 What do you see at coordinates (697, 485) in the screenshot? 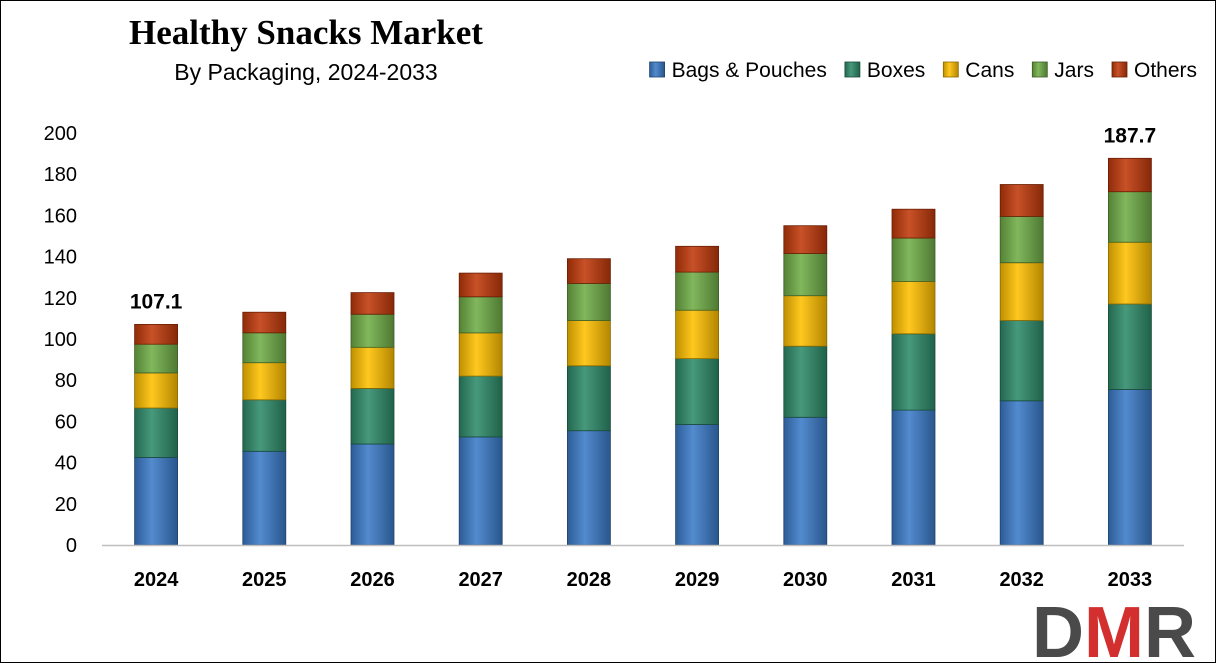
I see `bar-bags-and-pouches-2029` at bounding box center [697, 485].